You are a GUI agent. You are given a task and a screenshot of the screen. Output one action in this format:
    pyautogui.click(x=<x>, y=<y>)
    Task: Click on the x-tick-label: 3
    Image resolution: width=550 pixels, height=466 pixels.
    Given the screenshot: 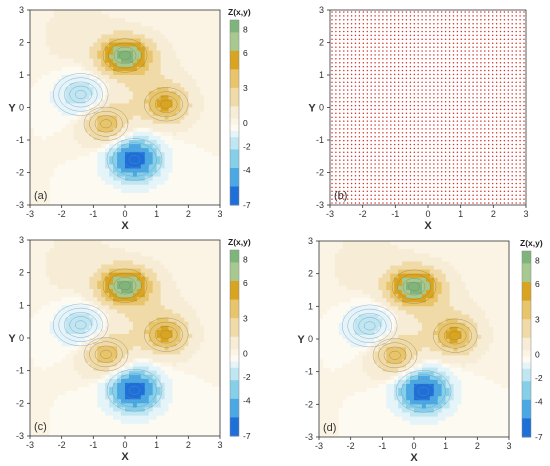 What is the action you would take?
    pyautogui.click(x=219, y=214)
    